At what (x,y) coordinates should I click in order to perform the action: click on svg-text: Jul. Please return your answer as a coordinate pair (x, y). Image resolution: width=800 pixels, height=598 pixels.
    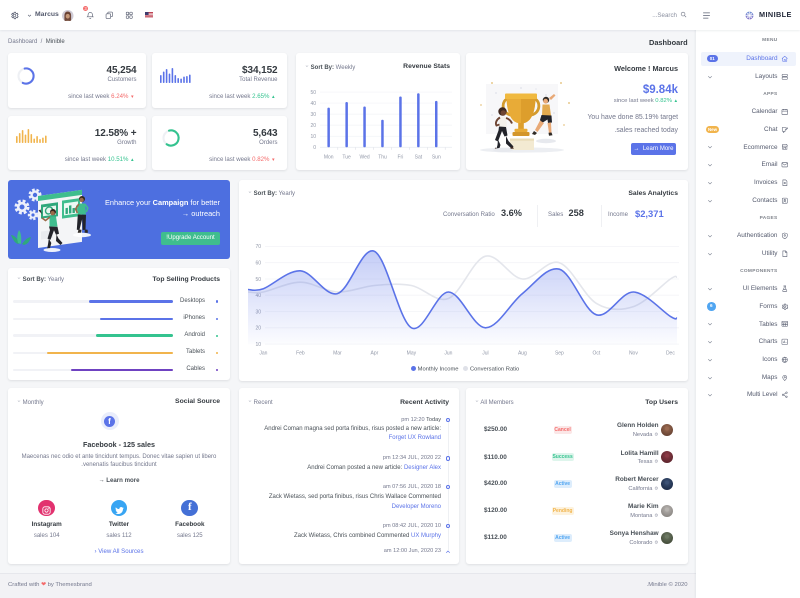
    Looking at the image, I should click on (485, 353).